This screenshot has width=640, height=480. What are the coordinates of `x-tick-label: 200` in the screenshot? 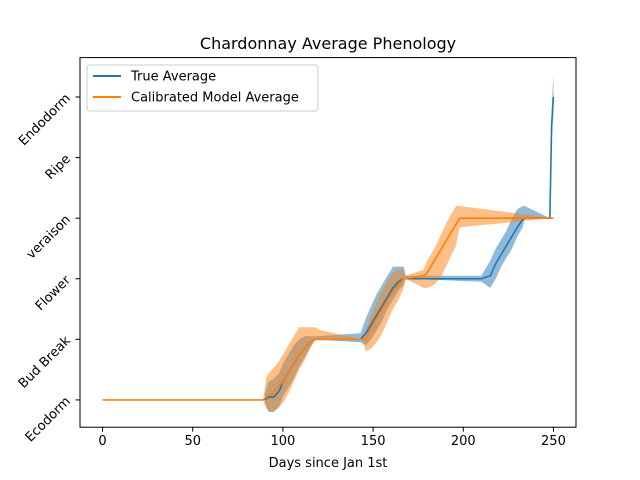 It's located at (463, 441).